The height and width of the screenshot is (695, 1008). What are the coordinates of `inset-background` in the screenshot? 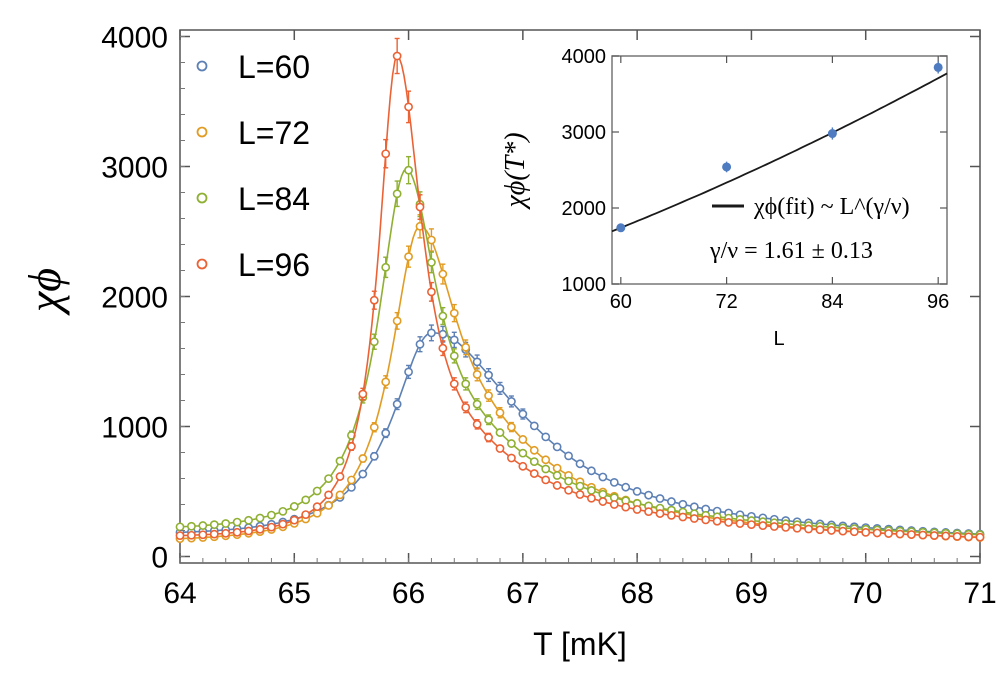 It's located at (779, 170).